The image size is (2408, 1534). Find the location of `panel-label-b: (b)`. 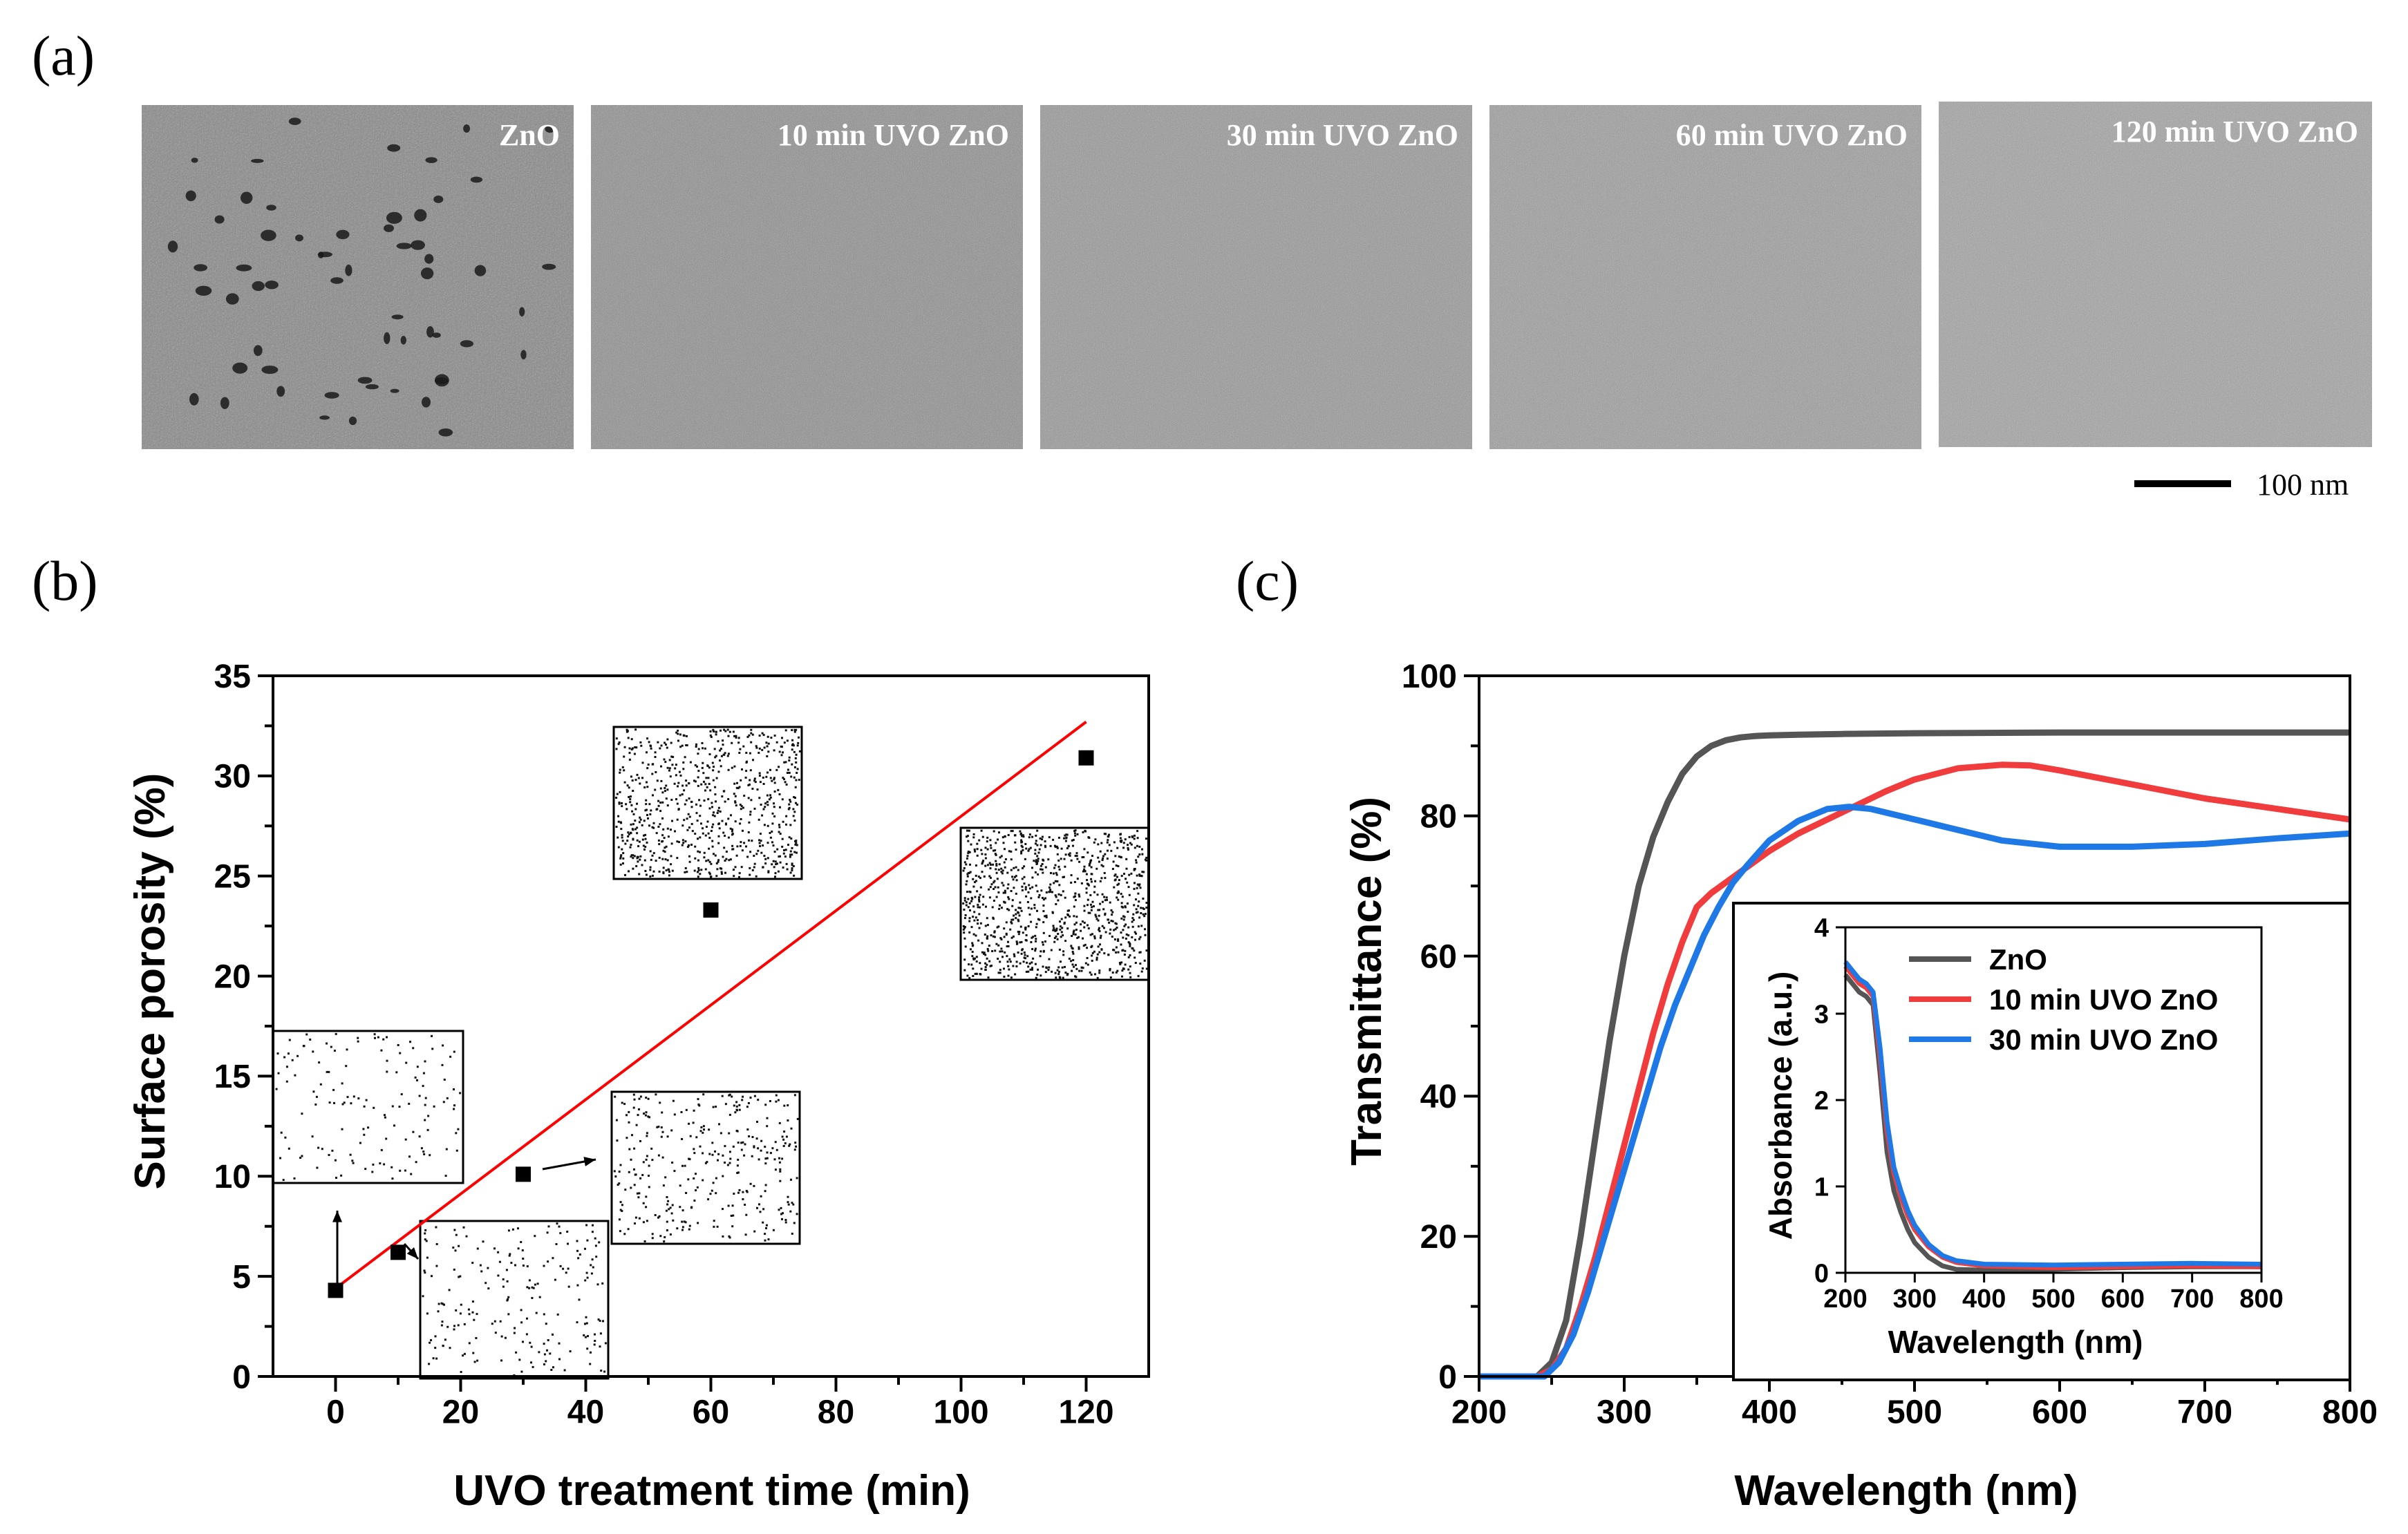

panel-label-b: (b) is located at coordinates (65, 580).